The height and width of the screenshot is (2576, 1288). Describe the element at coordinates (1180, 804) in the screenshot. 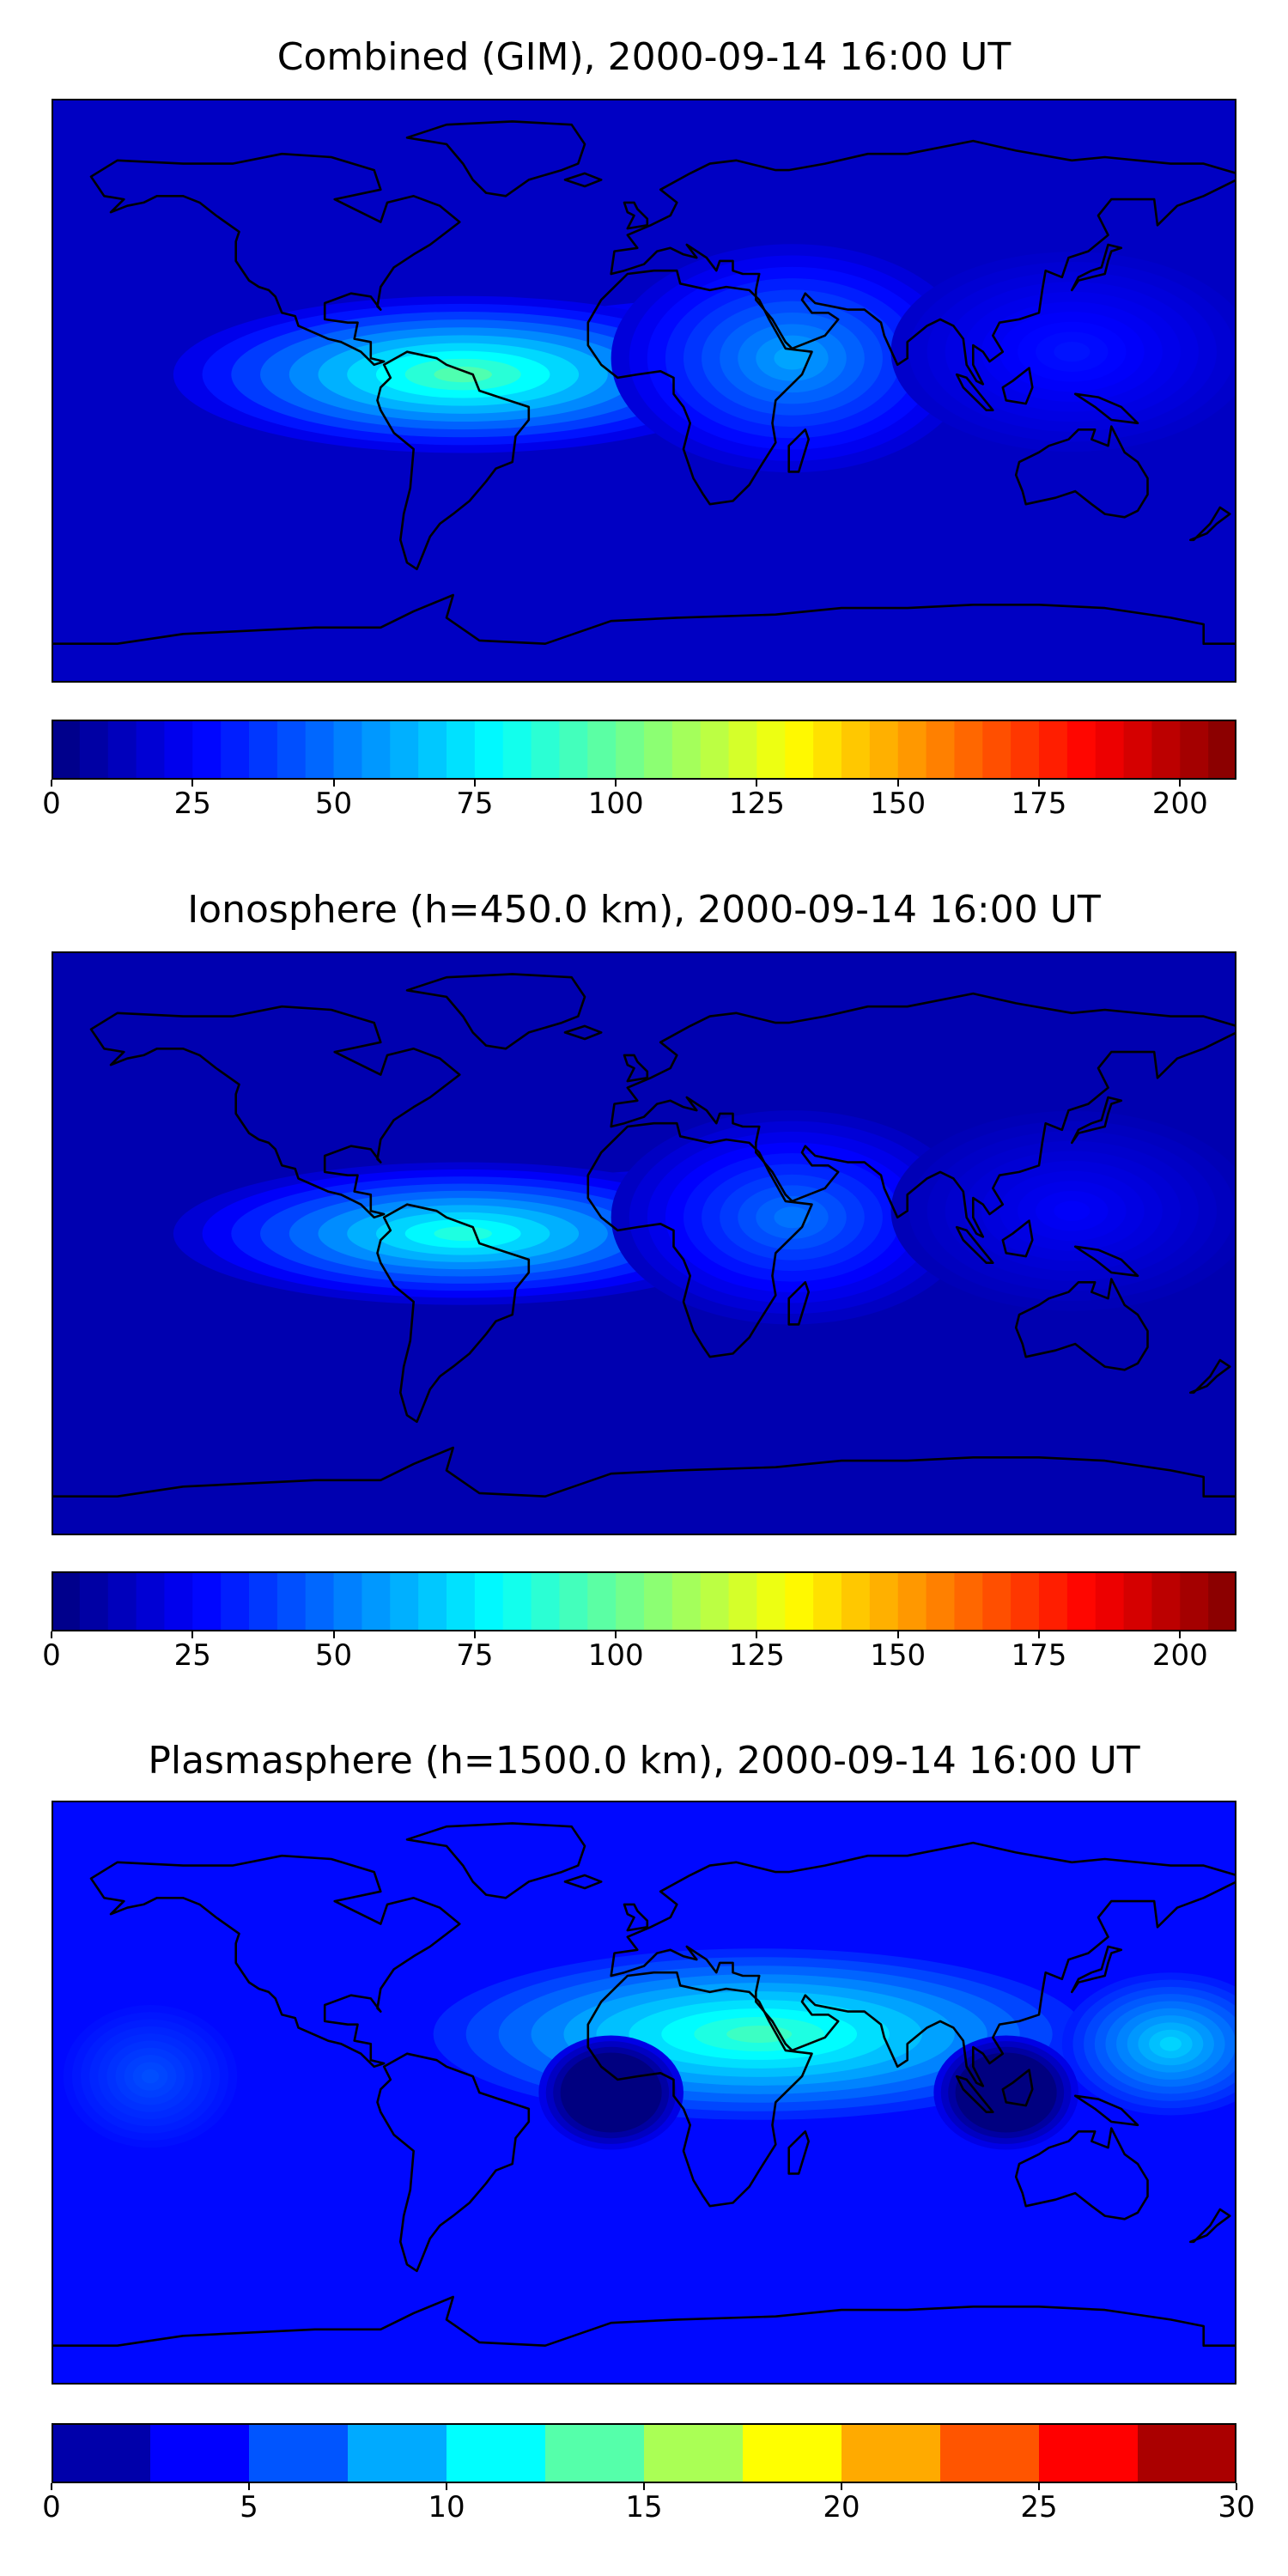

I see `colorbar-tick-label: 200` at that location.